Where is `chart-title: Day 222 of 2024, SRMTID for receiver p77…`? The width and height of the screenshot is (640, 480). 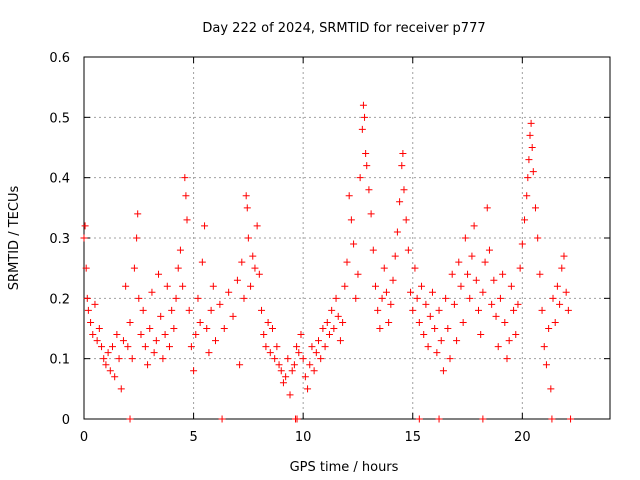 chart-title: Day 222 of 2024, SRMTID for receiver p77… is located at coordinates (343, 28).